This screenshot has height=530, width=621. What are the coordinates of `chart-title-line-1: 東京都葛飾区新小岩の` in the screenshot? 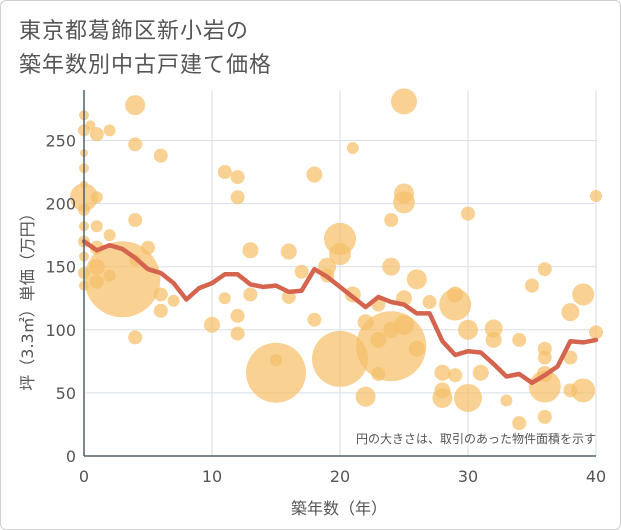 It's located at (134, 31).